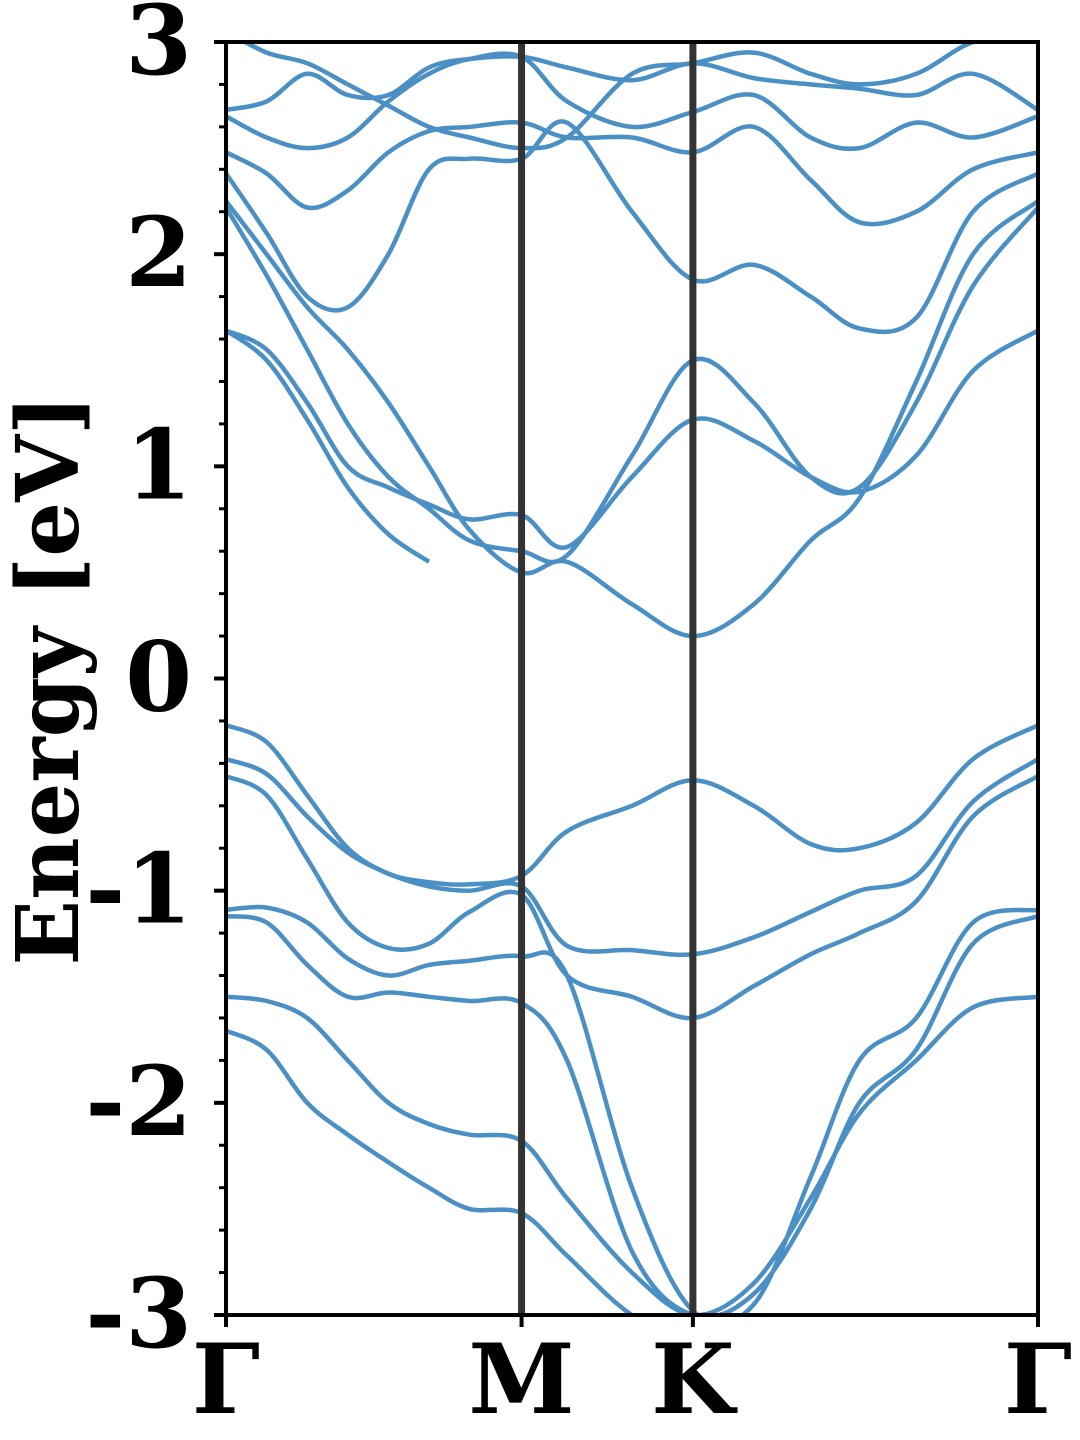 This screenshot has height=1440, width=1080. I want to click on y-tick-label: 3, so click(158, 48).